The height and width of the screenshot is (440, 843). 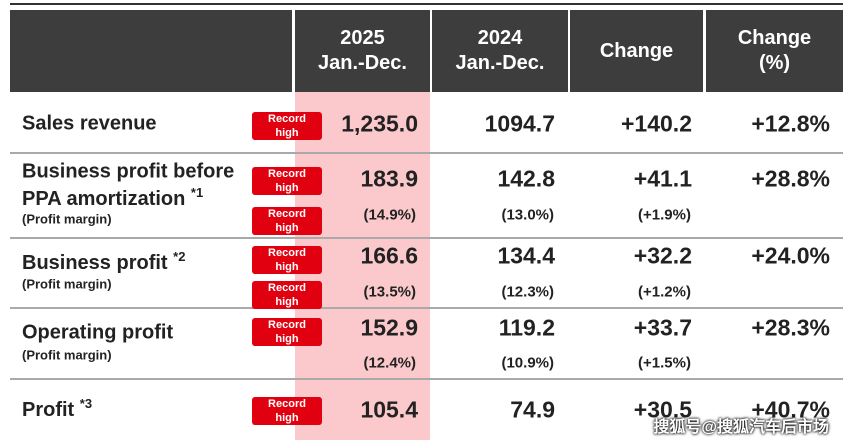 I want to click on header-blank, so click(x=151, y=51).